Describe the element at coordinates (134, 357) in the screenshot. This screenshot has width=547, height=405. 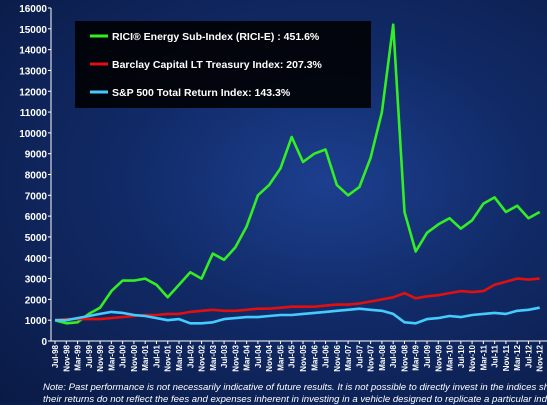
I see `x-tick-label: Nov-00` at that location.